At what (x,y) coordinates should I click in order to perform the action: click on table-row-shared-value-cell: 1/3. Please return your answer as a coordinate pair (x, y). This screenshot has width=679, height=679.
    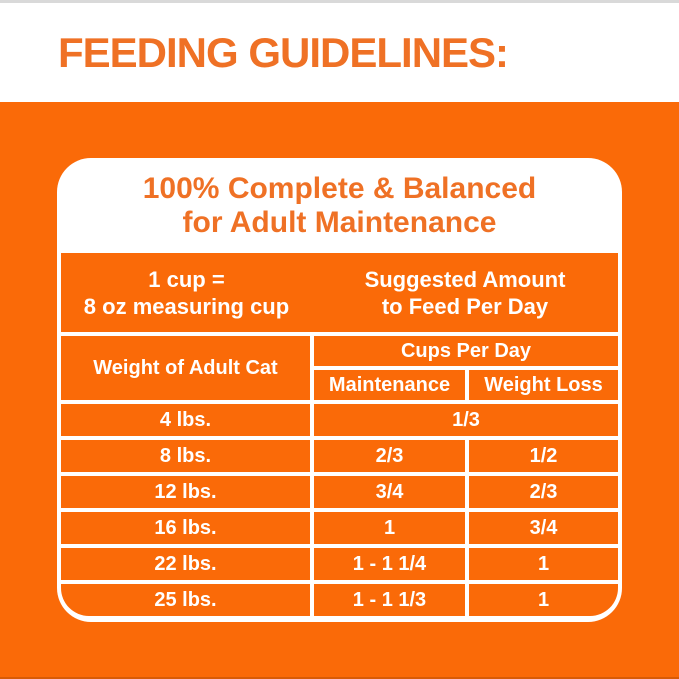
    Looking at the image, I should click on (466, 420).